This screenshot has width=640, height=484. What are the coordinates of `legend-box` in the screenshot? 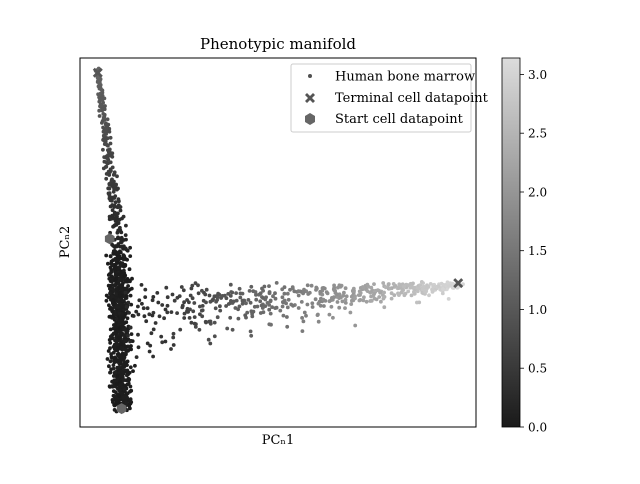 It's located at (381, 98).